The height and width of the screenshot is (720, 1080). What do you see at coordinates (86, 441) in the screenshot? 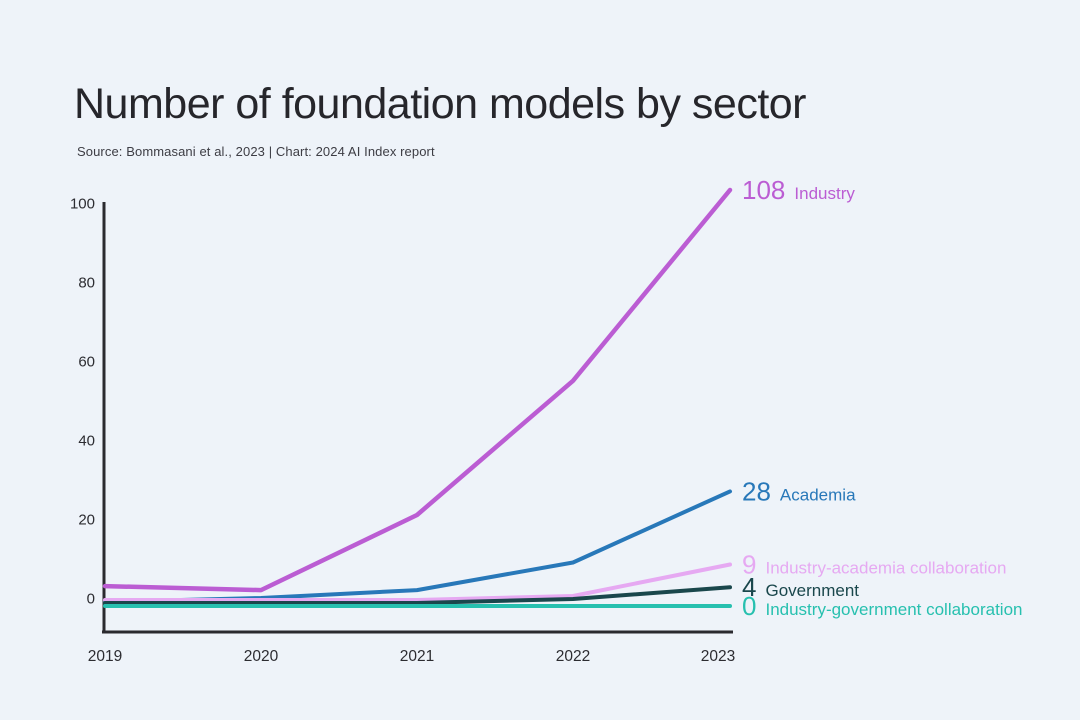
I see `y-tick-label-40: 40` at bounding box center [86, 441].